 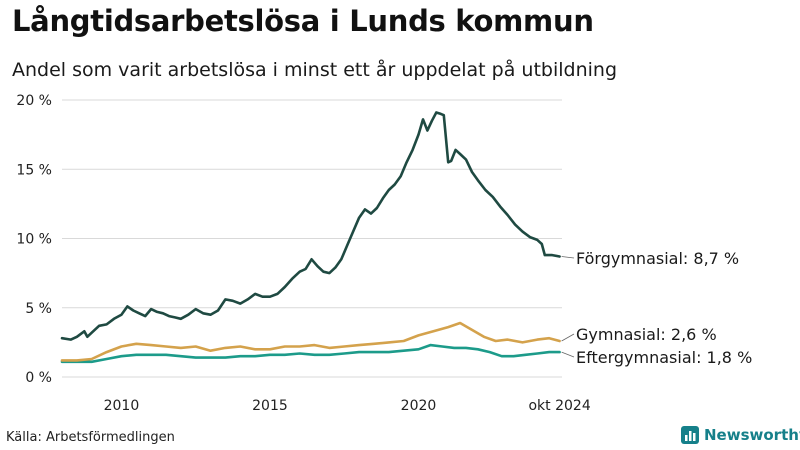 What do you see at coordinates (657, 258) in the screenshot?
I see `series-end-label-forgymnasial: Förgymnasial: 8,7 %` at bounding box center [657, 258].